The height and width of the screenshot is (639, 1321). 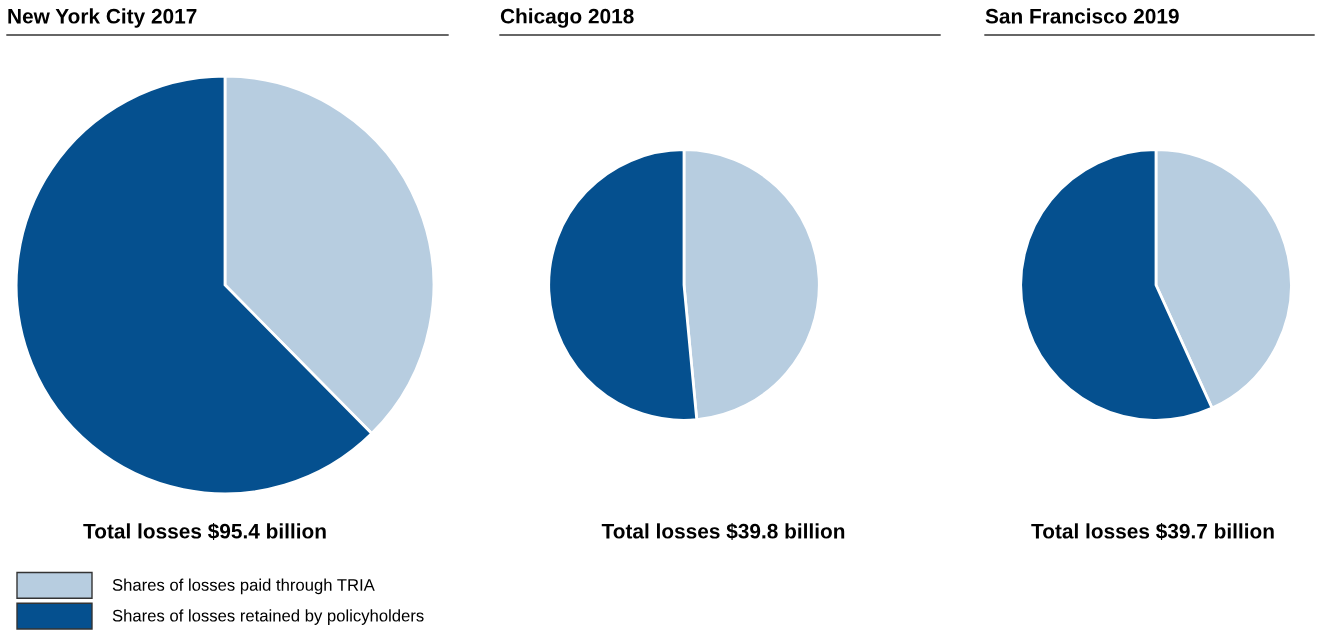 What do you see at coordinates (204, 531) in the screenshot?
I see `text: Total losses $95.4 billion` at bounding box center [204, 531].